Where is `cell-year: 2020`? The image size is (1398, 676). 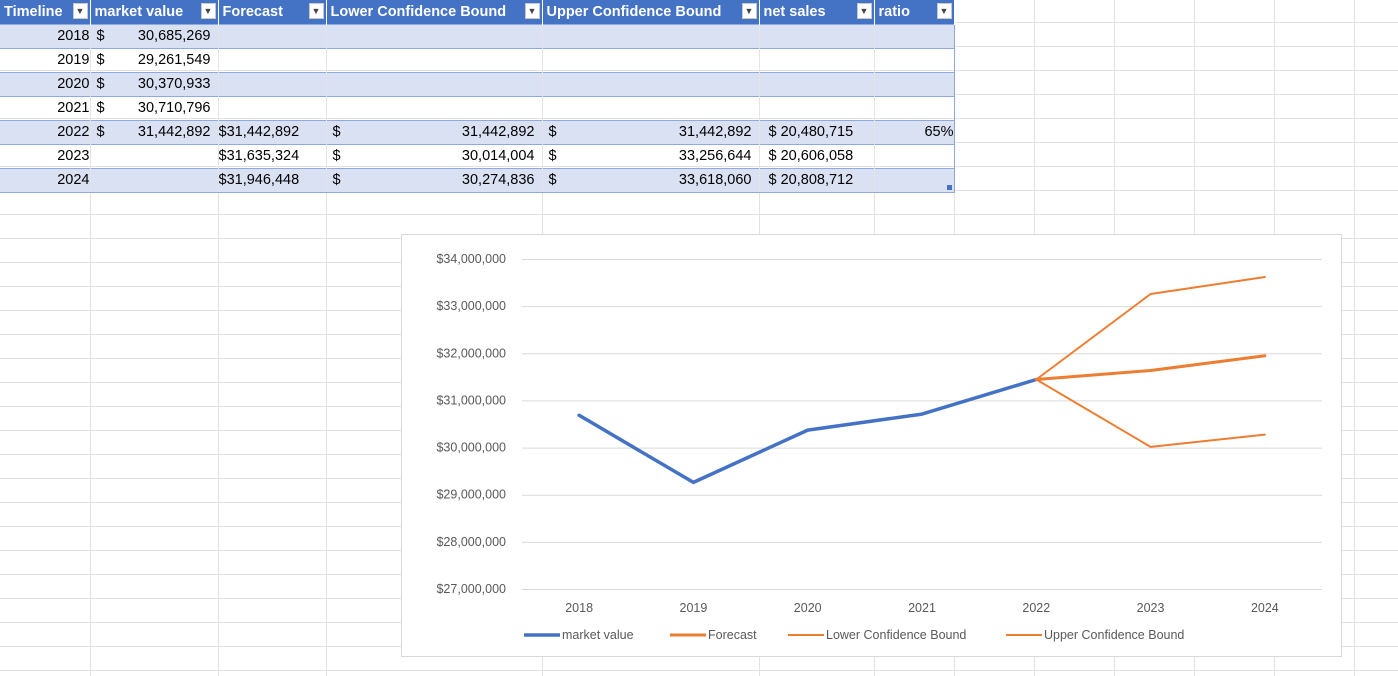
cell-year: 2020 is located at coordinates (45, 83).